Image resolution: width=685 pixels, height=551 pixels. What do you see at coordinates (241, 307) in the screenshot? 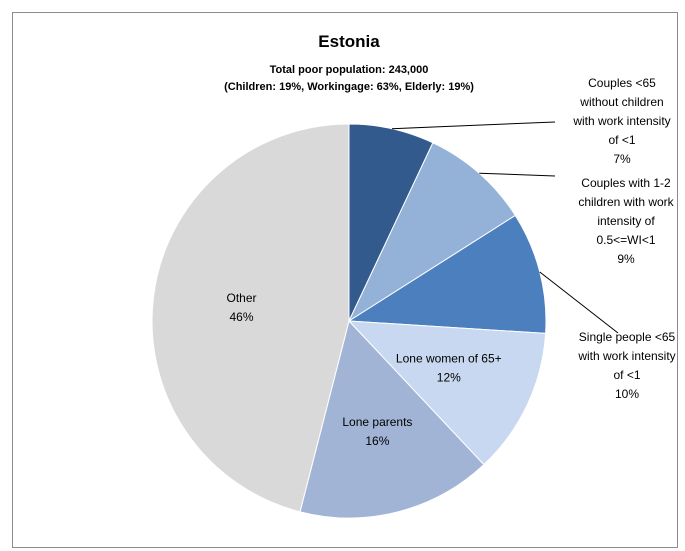
I see `slice-label: Other 46%` at bounding box center [241, 307].